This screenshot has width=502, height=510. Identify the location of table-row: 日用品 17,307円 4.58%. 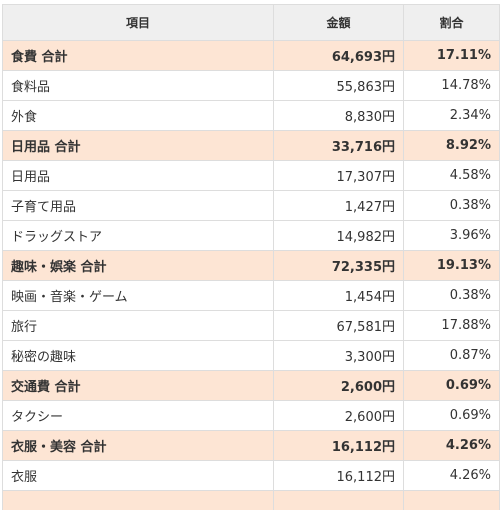
(251, 175).